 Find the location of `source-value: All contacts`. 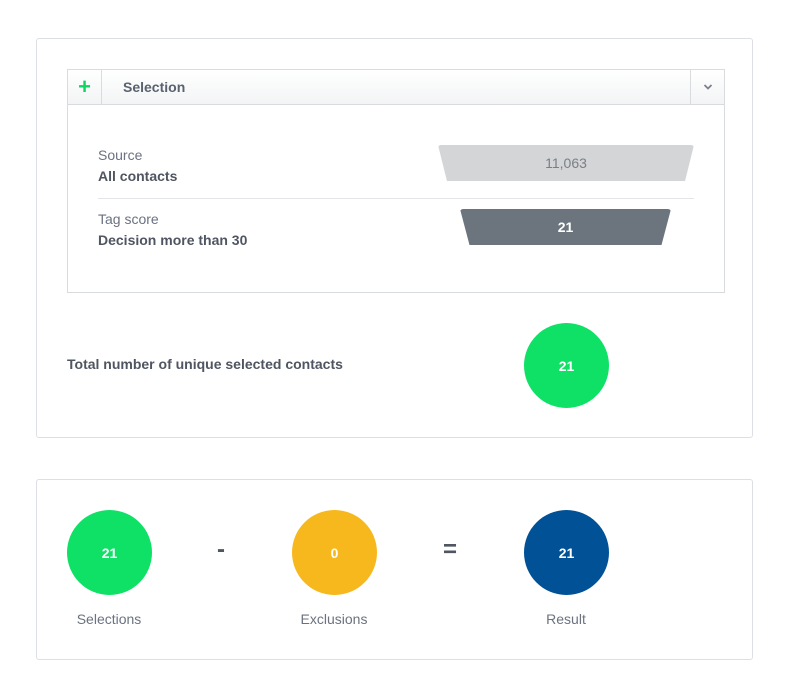

source-value: All contacts is located at coordinates (138, 176).